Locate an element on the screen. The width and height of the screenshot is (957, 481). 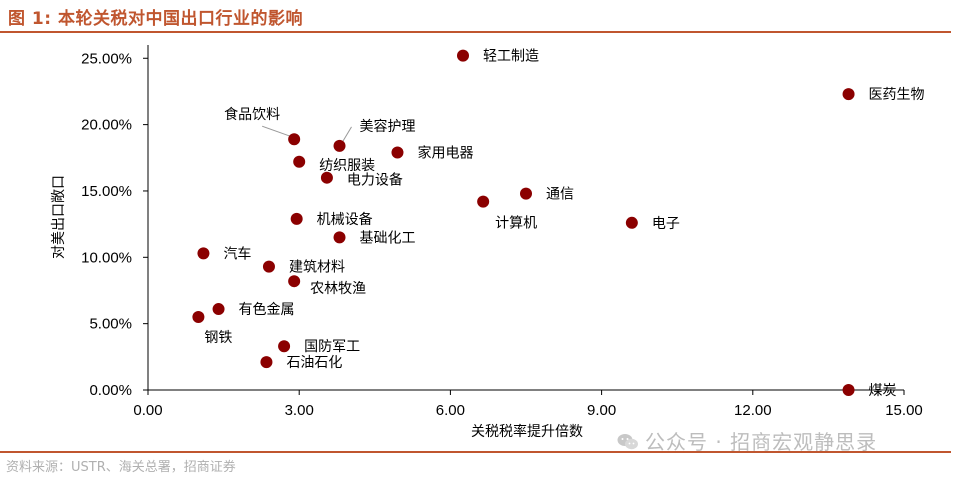
point-label: 食品饮料 is located at coordinates (252, 114).